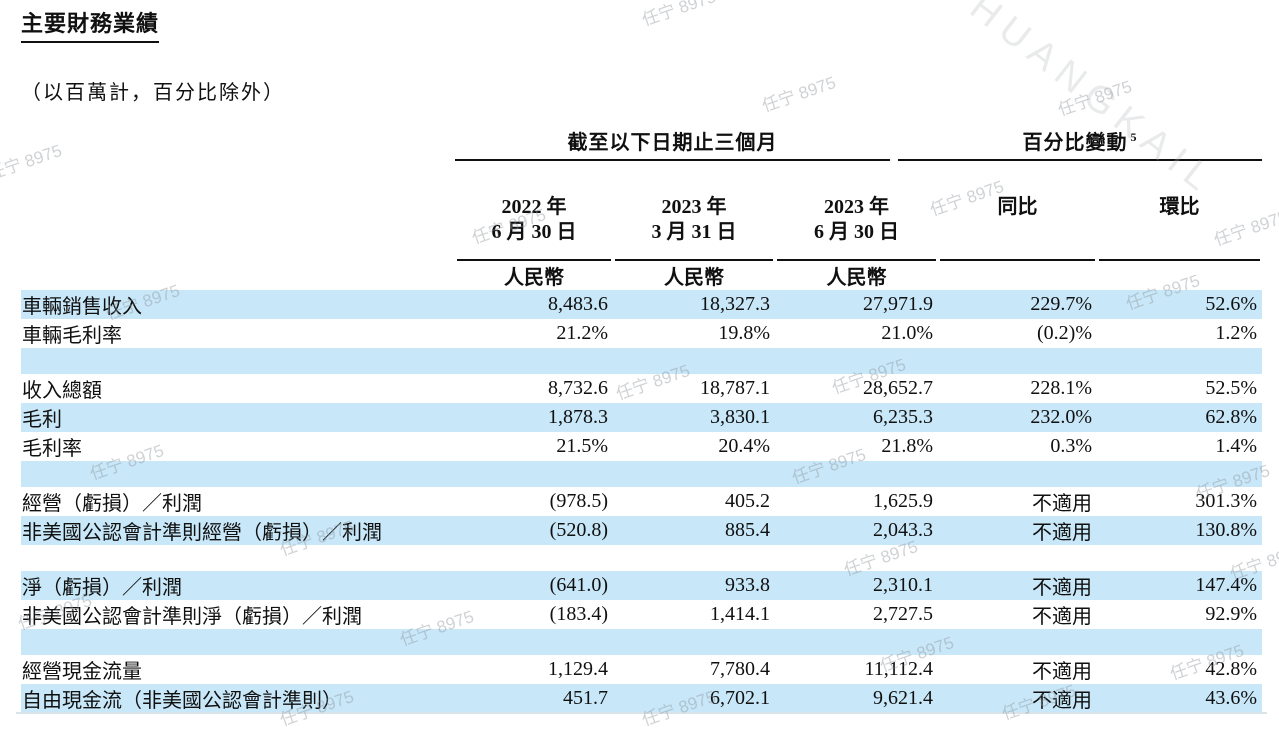  What do you see at coordinates (641, 713) in the screenshot?
I see `page-bottom-rule` at bounding box center [641, 713].